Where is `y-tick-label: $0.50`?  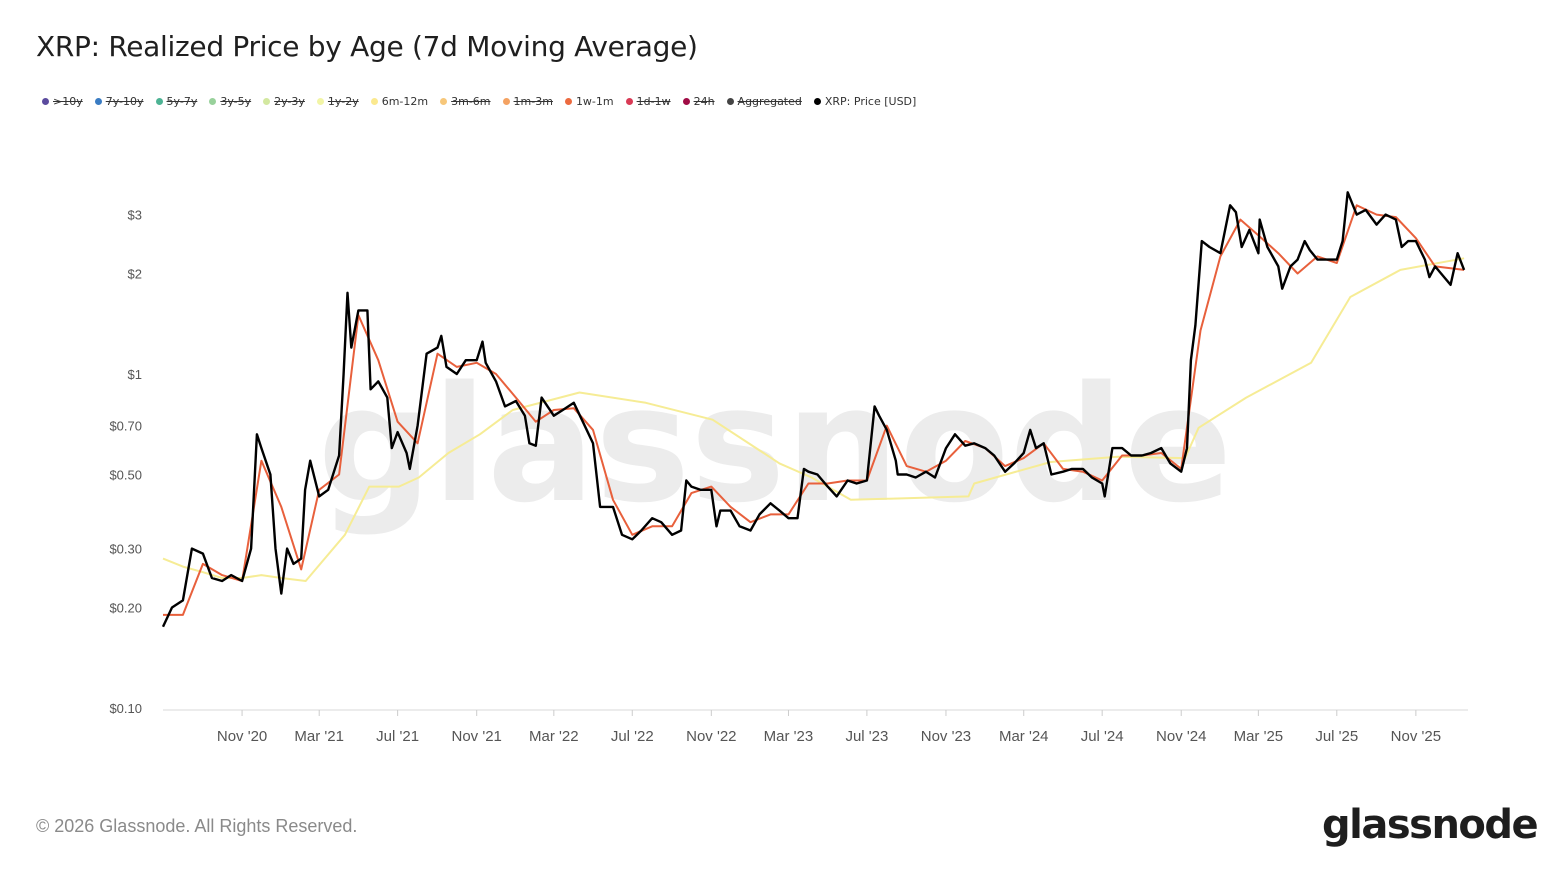
y-tick-label: $0.50 is located at coordinates (125, 475).